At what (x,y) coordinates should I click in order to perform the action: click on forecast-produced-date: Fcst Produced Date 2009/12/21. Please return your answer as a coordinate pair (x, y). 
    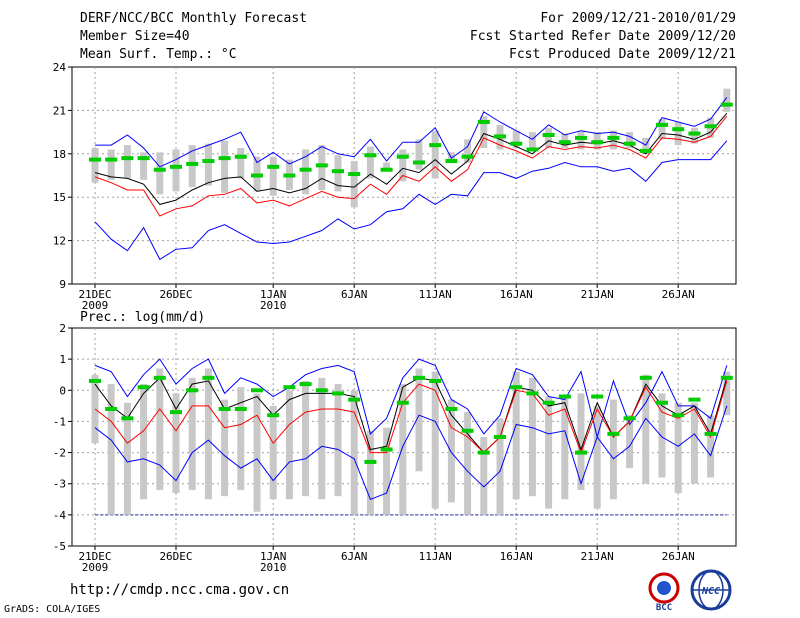
    Looking at the image, I should click on (622, 54).